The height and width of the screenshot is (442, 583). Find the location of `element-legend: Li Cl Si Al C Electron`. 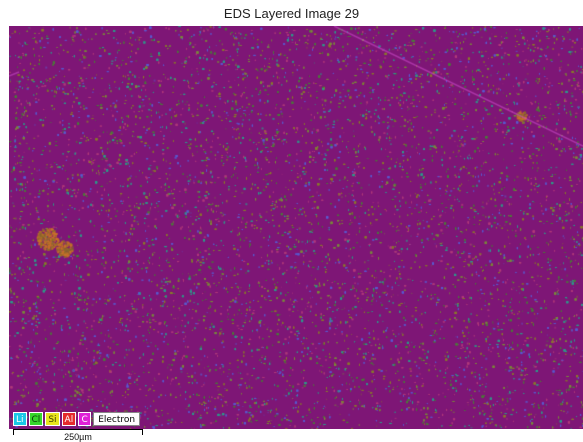

element-legend: Li Cl Si Al C Electron is located at coordinates (77, 419).